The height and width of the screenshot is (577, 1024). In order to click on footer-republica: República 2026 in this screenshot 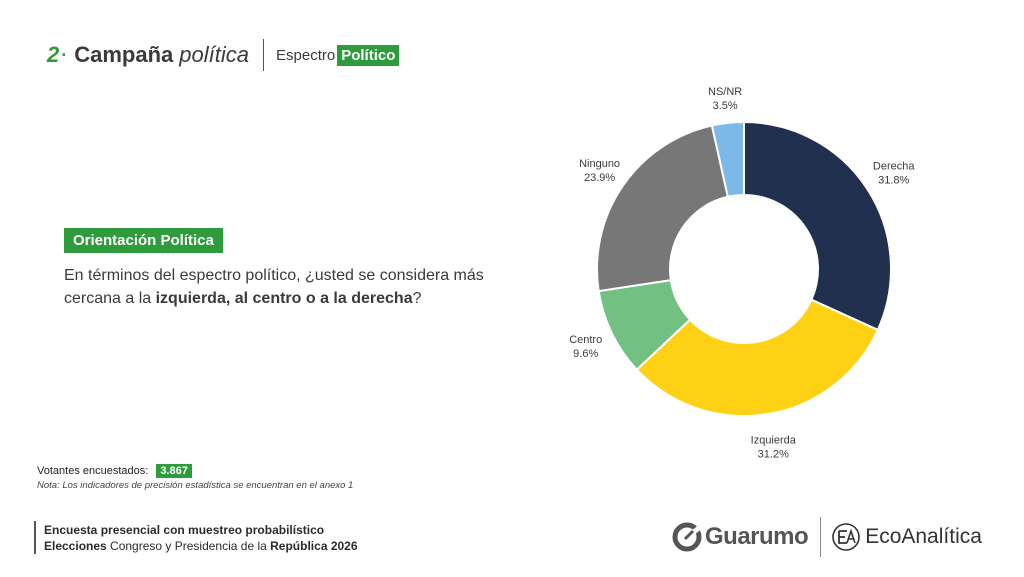, I will do `click(314, 546)`.